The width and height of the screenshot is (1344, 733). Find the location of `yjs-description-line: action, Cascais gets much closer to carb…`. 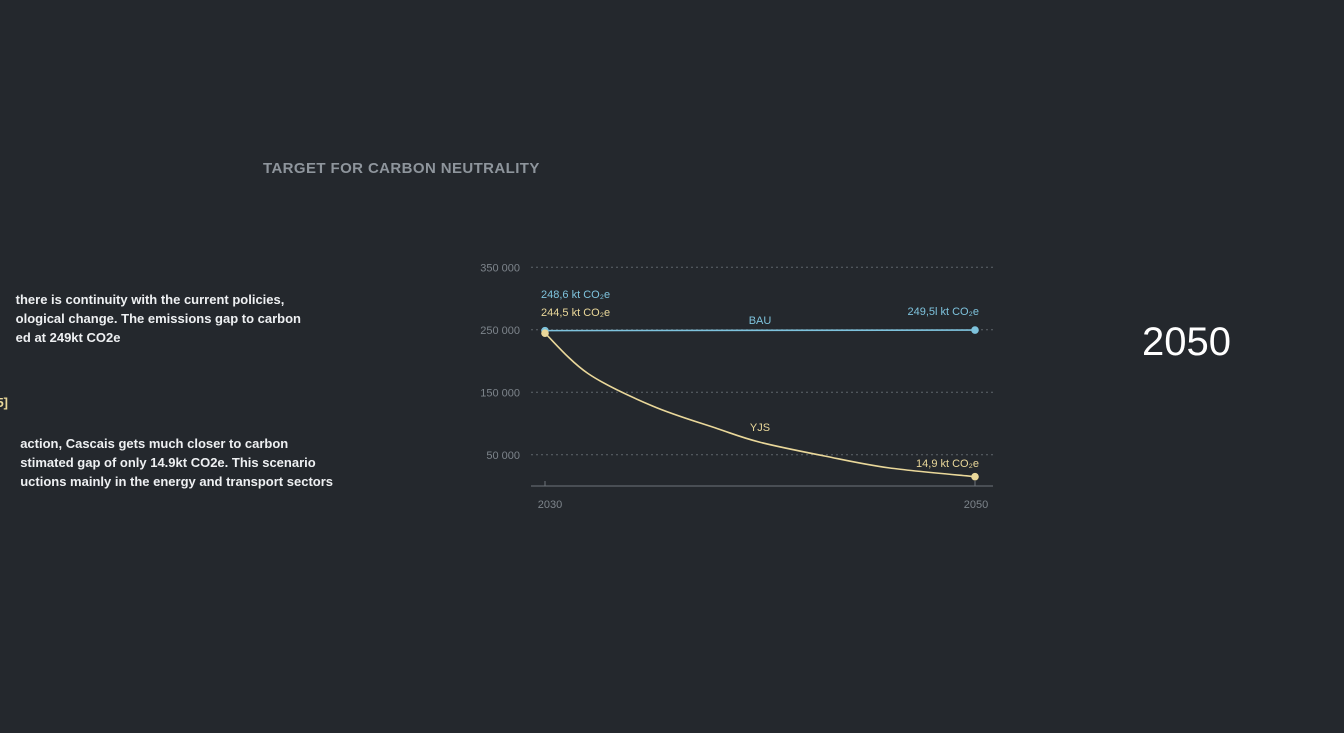

yjs-description-line: action, Cascais gets much closer to carb… is located at coordinates (154, 443).